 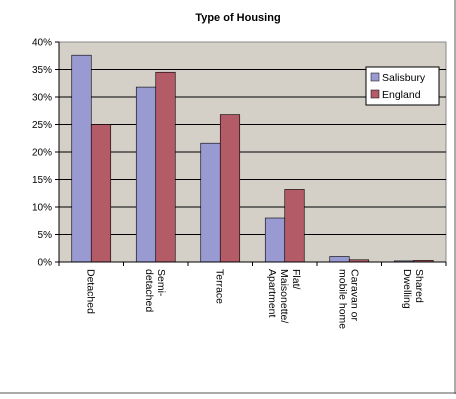 I want to click on y-tick-label: 0%, so click(x=45, y=263).